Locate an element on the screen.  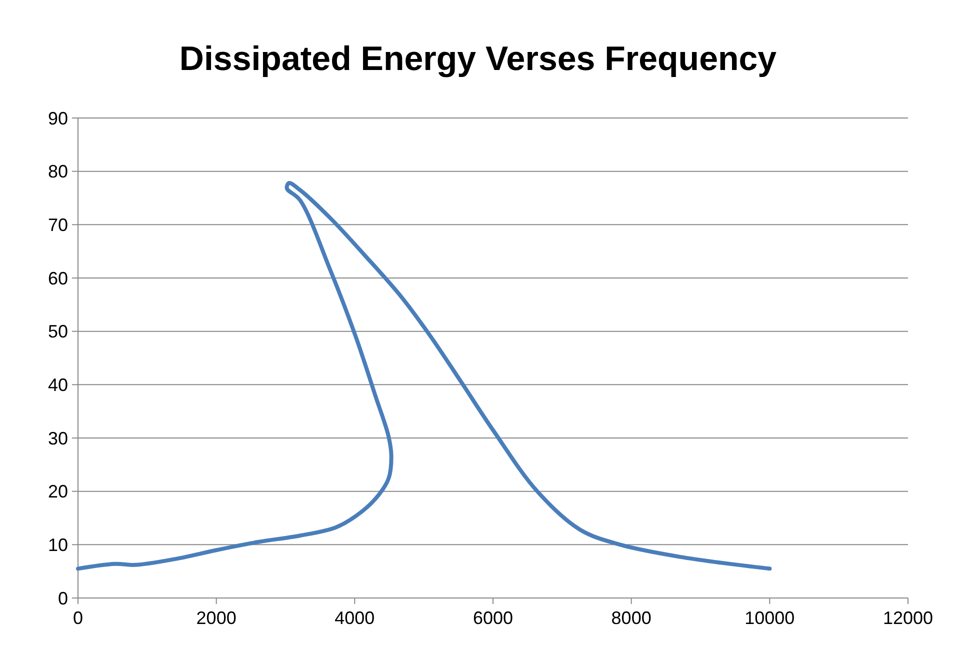
chart-title: Dissipated Energy Verses Frequency is located at coordinates (478, 59).